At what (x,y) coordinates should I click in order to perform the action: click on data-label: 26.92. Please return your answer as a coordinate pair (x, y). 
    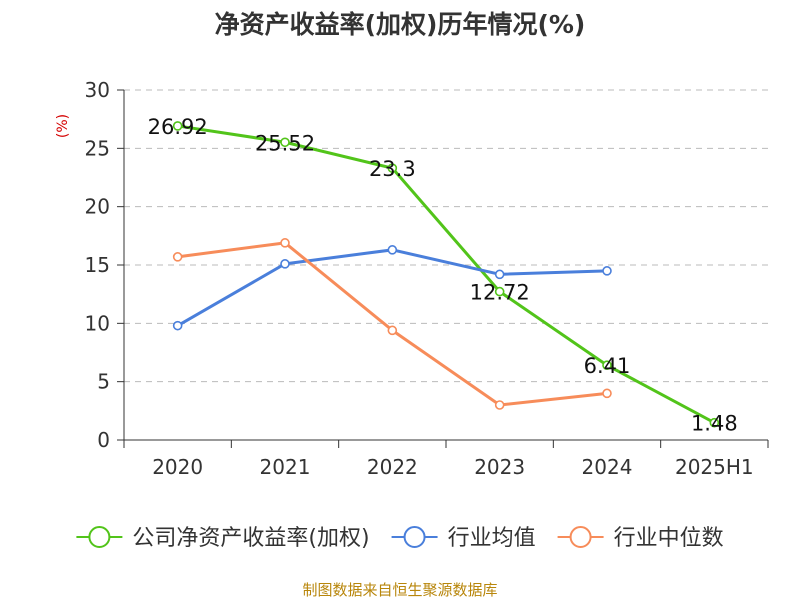
    Looking at the image, I should click on (178, 127).